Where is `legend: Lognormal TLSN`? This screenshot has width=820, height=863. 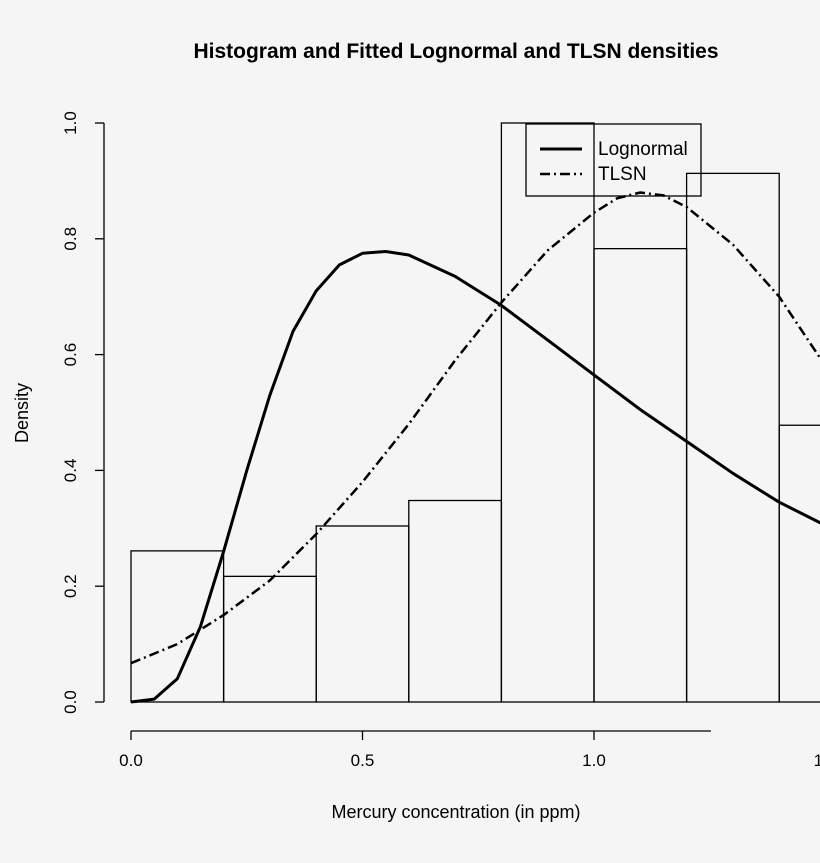 legend: Lognormal TLSN is located at coordinates (613, 160).